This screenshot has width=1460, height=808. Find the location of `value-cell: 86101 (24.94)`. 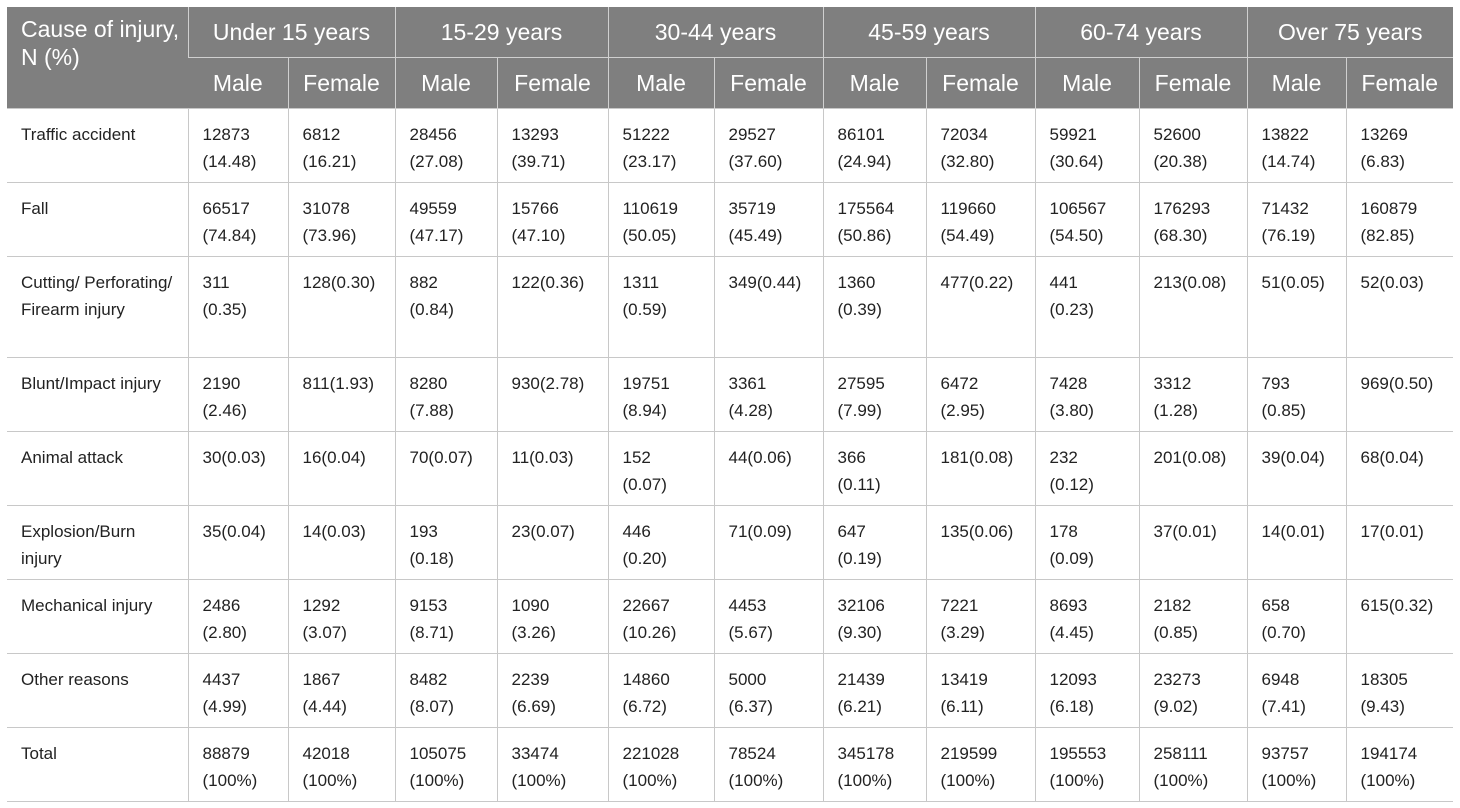

value-cell: 86101 (24.94) is located at coordinates (874, 145).